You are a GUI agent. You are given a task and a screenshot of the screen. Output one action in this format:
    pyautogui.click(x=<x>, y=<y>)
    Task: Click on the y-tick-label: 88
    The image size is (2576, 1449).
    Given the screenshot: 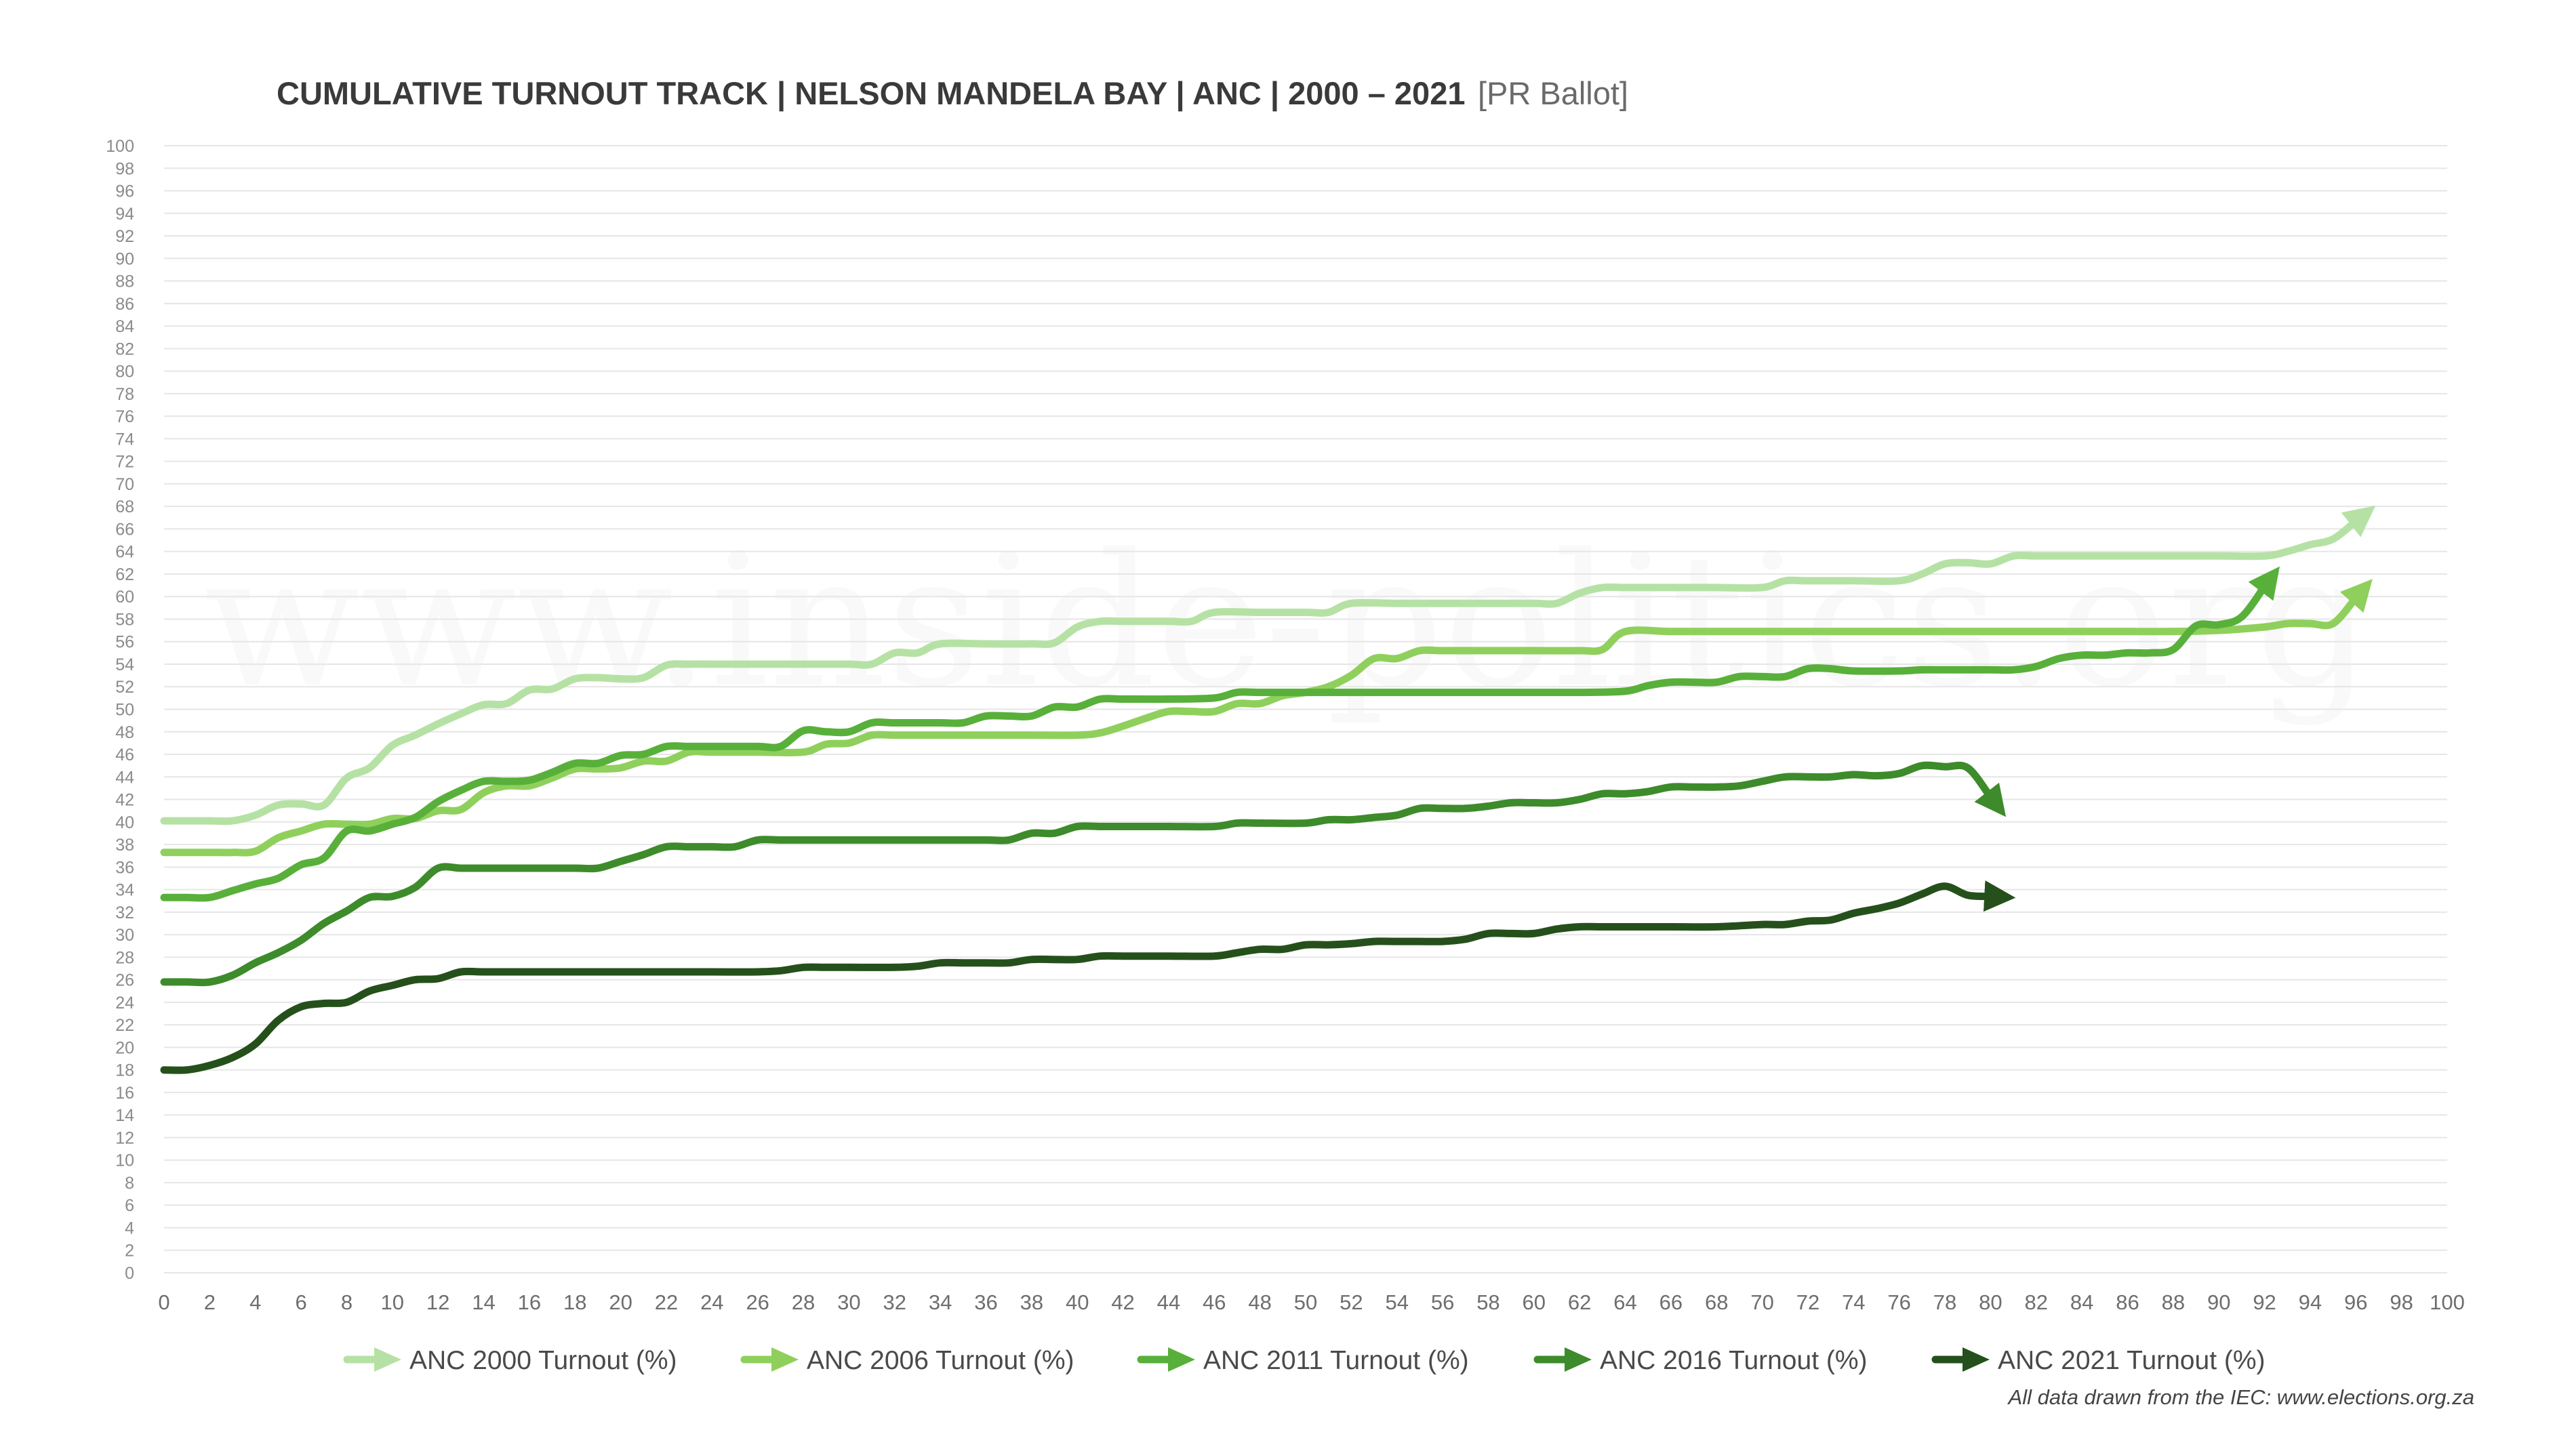 What is the action you would take?
    pyautogui.click(x=124, y=281)
    